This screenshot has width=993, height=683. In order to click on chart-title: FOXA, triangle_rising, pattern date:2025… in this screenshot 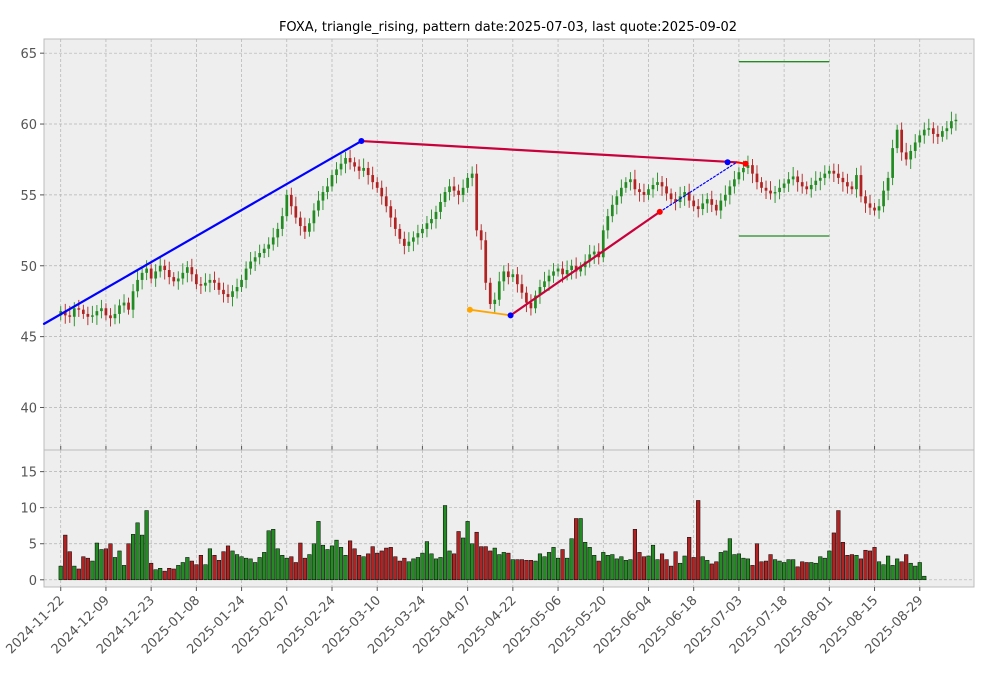, I will do `click(508, 27)`.